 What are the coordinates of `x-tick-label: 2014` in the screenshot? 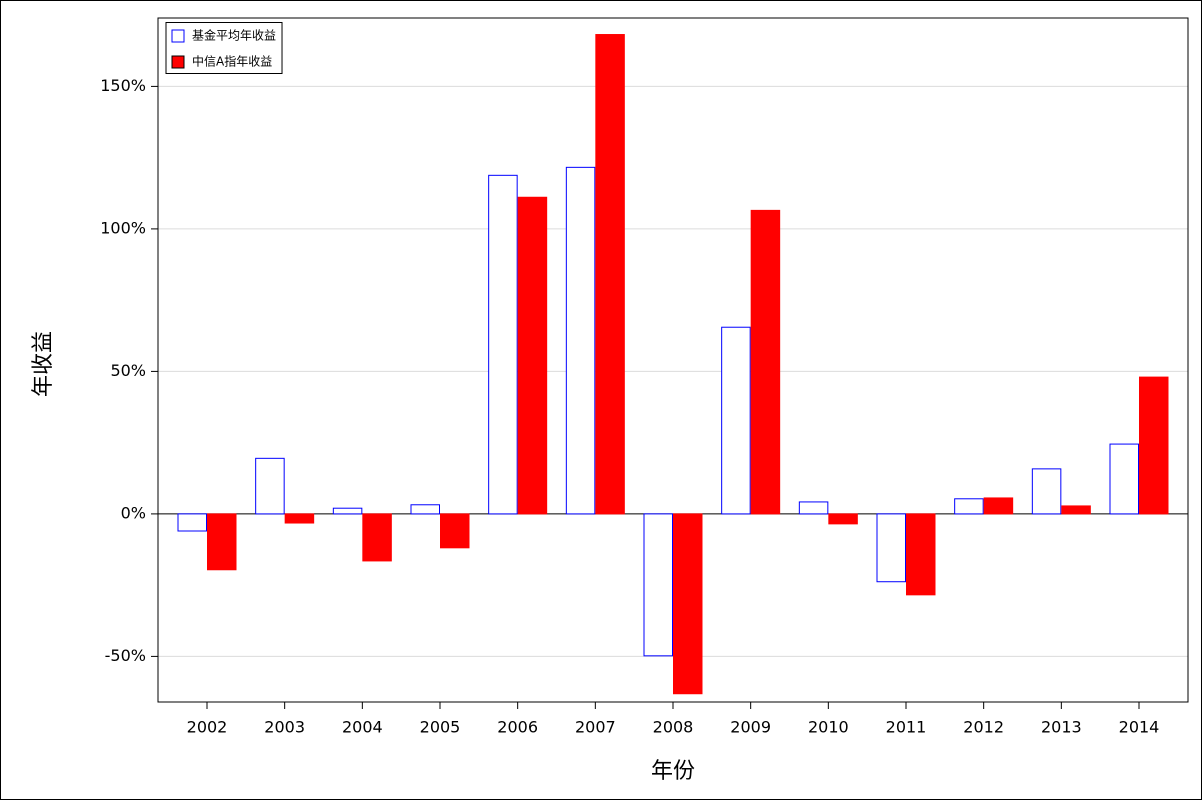 It's located at (1139, 727).